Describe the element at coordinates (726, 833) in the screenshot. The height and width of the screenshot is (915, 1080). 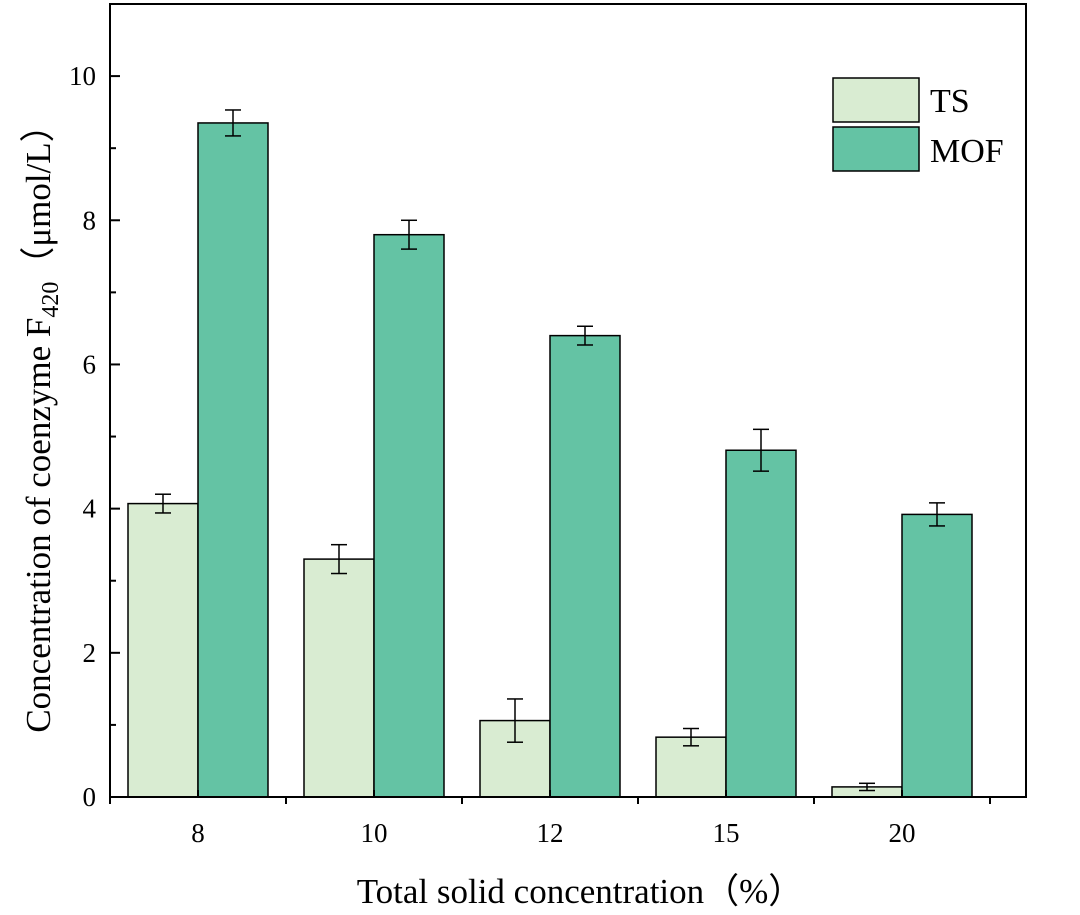
I see `x-tick-label-15: 15` at that location.